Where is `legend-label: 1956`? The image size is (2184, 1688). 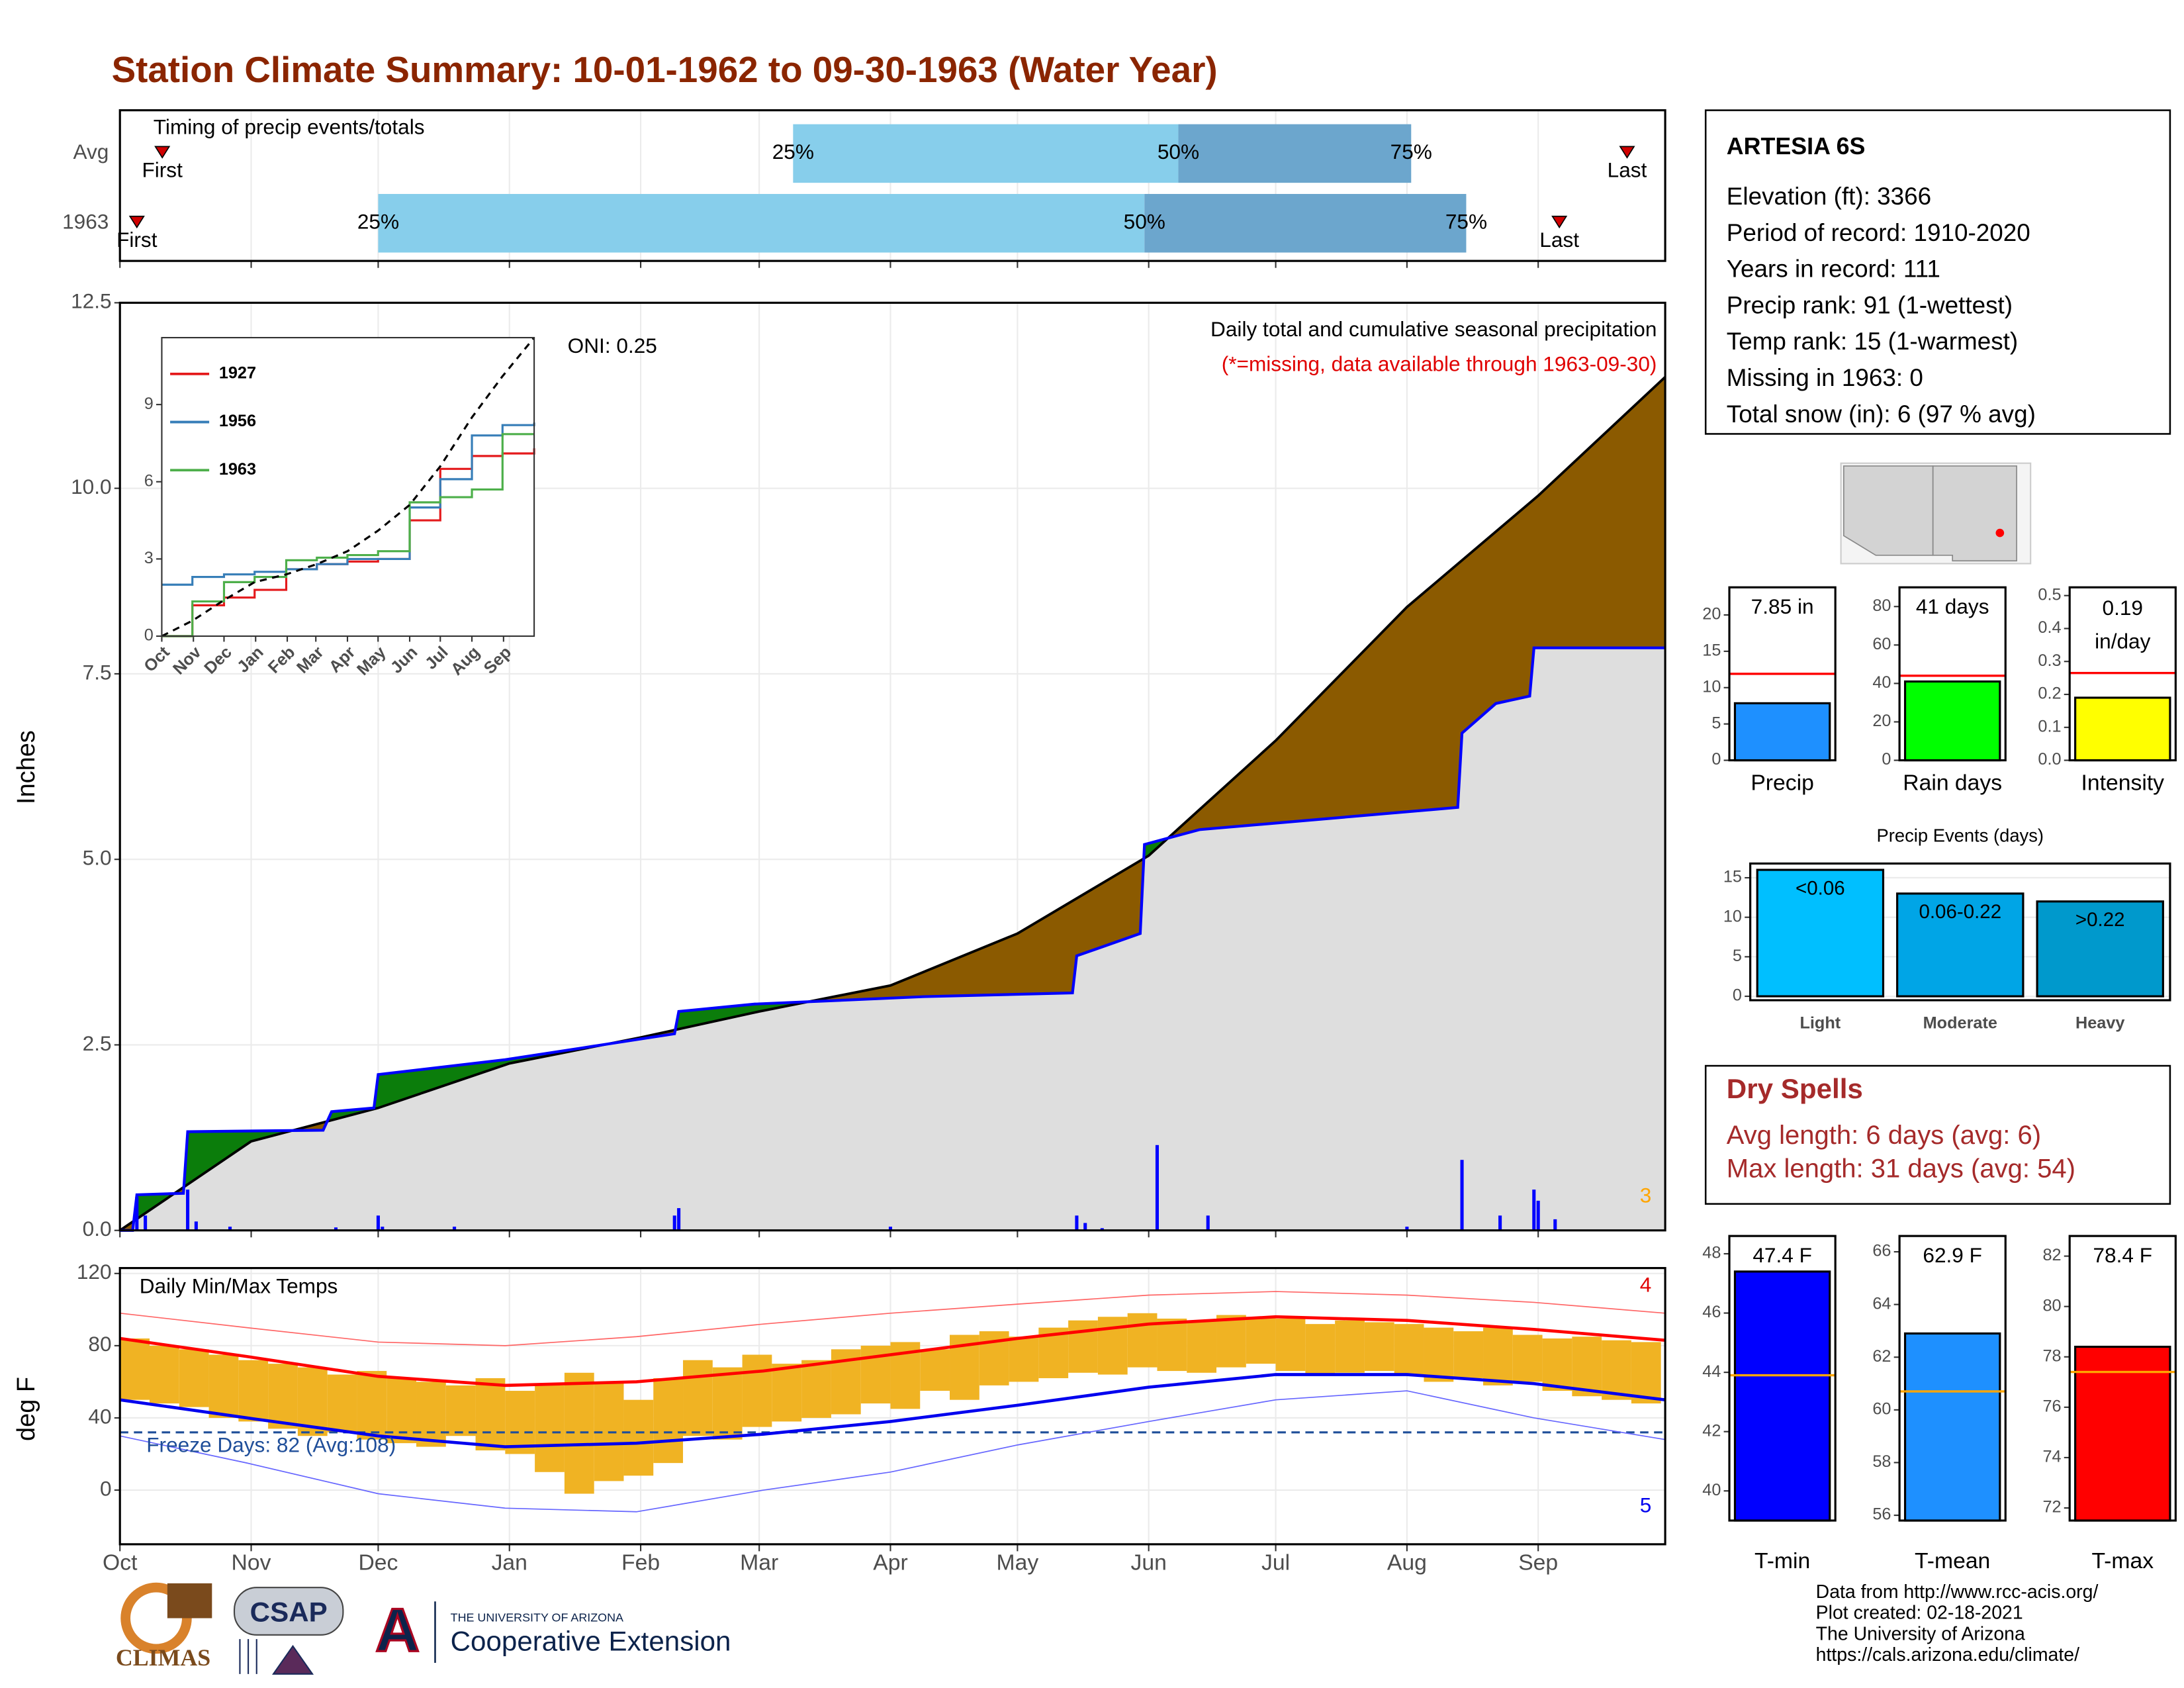 legend-label: 1956 is located at coordinates (237, 421).